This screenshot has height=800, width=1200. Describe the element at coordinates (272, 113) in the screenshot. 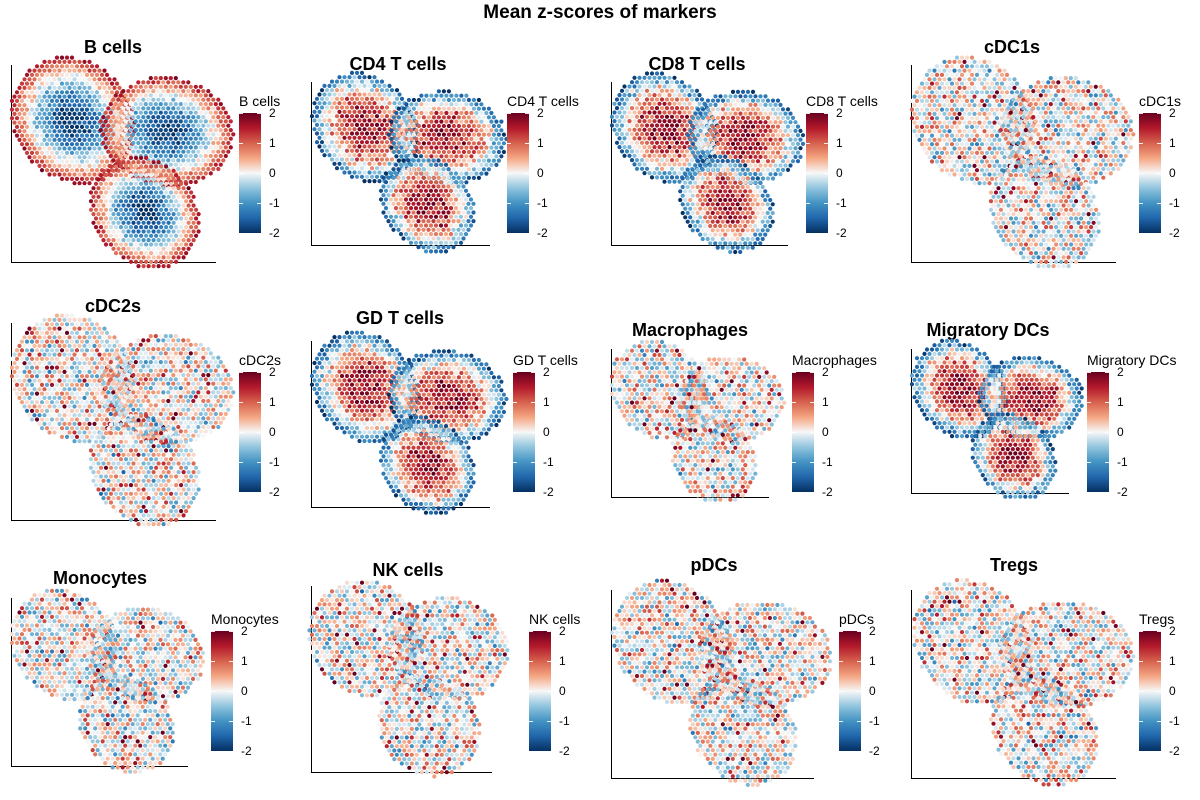

I see `colorbar-tick-label: 2` at that location.